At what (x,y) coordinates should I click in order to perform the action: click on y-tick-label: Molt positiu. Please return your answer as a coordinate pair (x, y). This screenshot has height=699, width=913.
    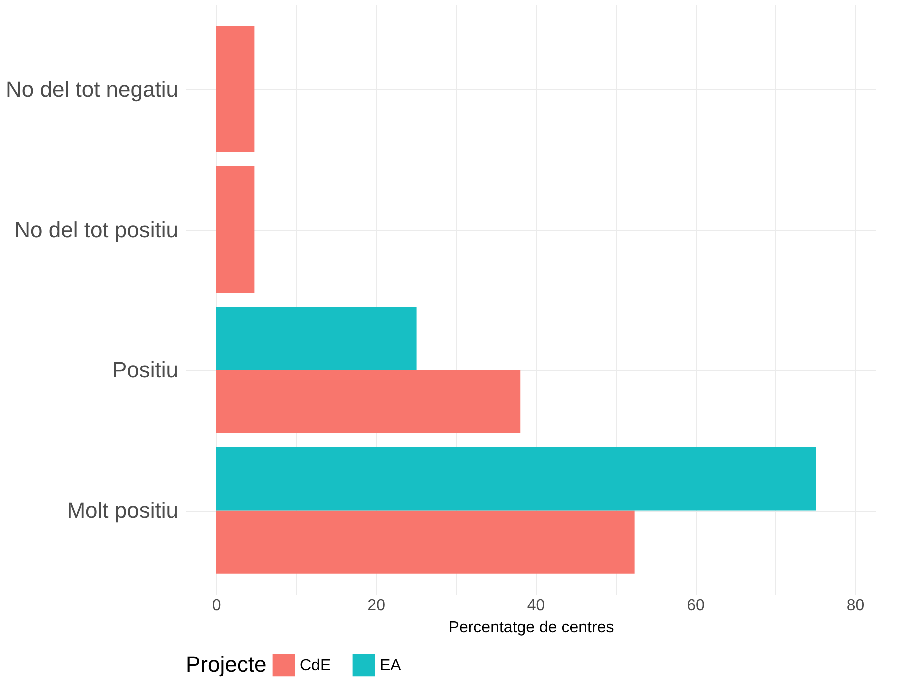
    Looking at the image, I should click on (122, 511).